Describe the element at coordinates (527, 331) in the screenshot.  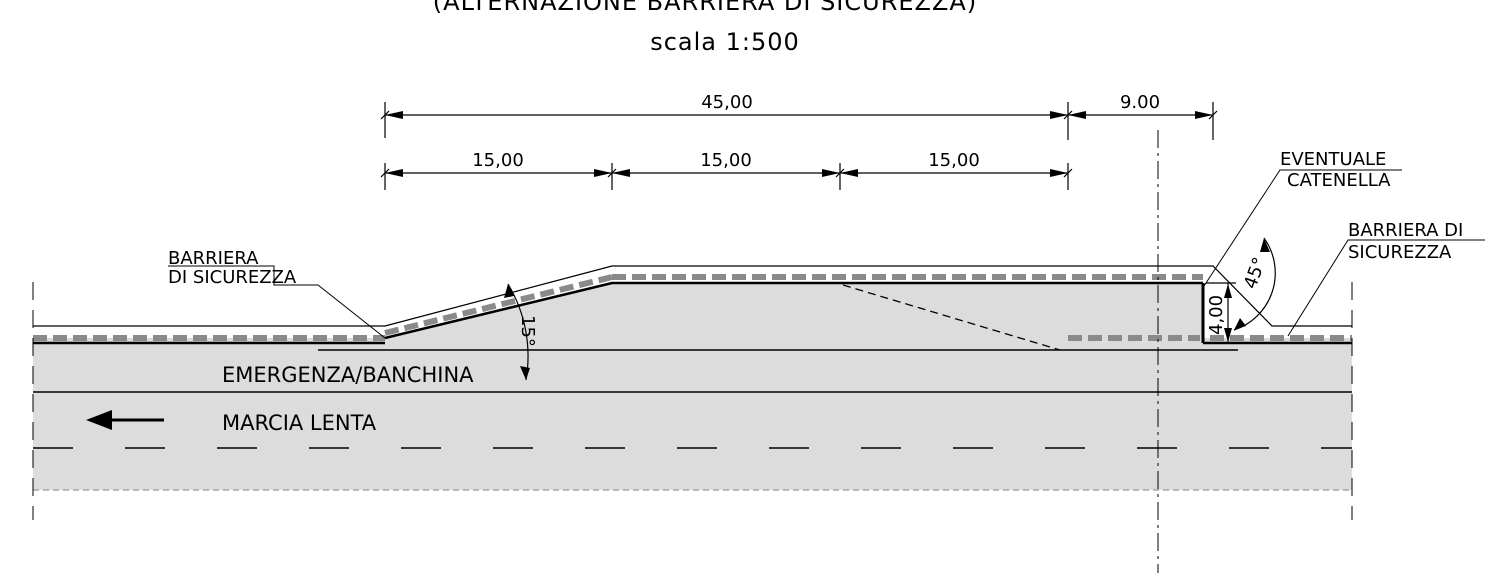
I see `angle-taper-label: 15°` at that location.